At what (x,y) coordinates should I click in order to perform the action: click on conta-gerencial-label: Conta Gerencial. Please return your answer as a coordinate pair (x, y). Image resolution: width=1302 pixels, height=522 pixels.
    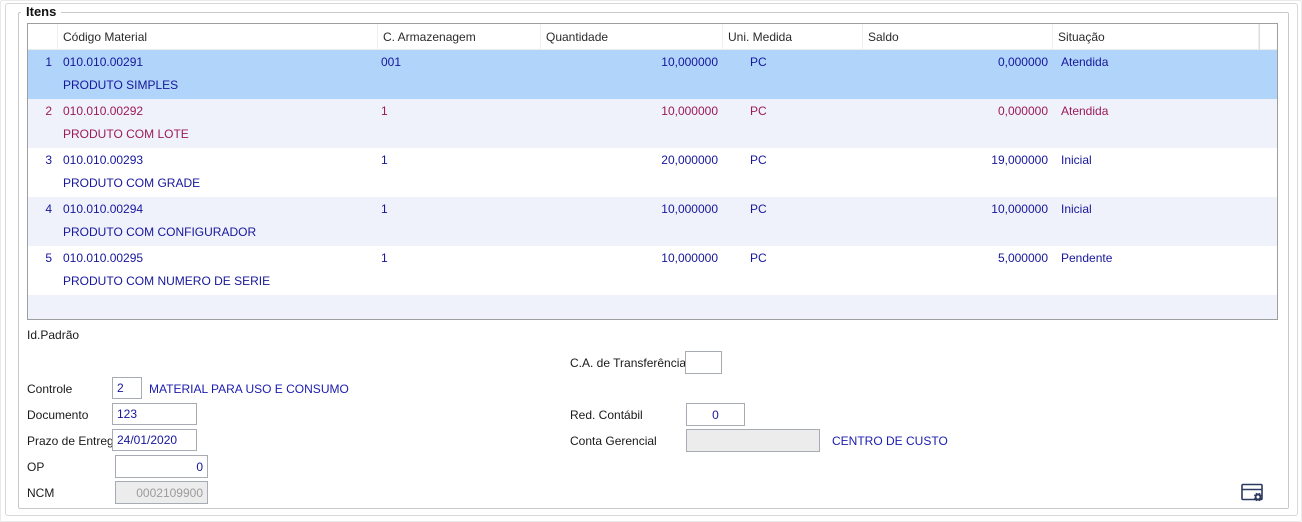
    Looking at the image, I should click on (613, 441).